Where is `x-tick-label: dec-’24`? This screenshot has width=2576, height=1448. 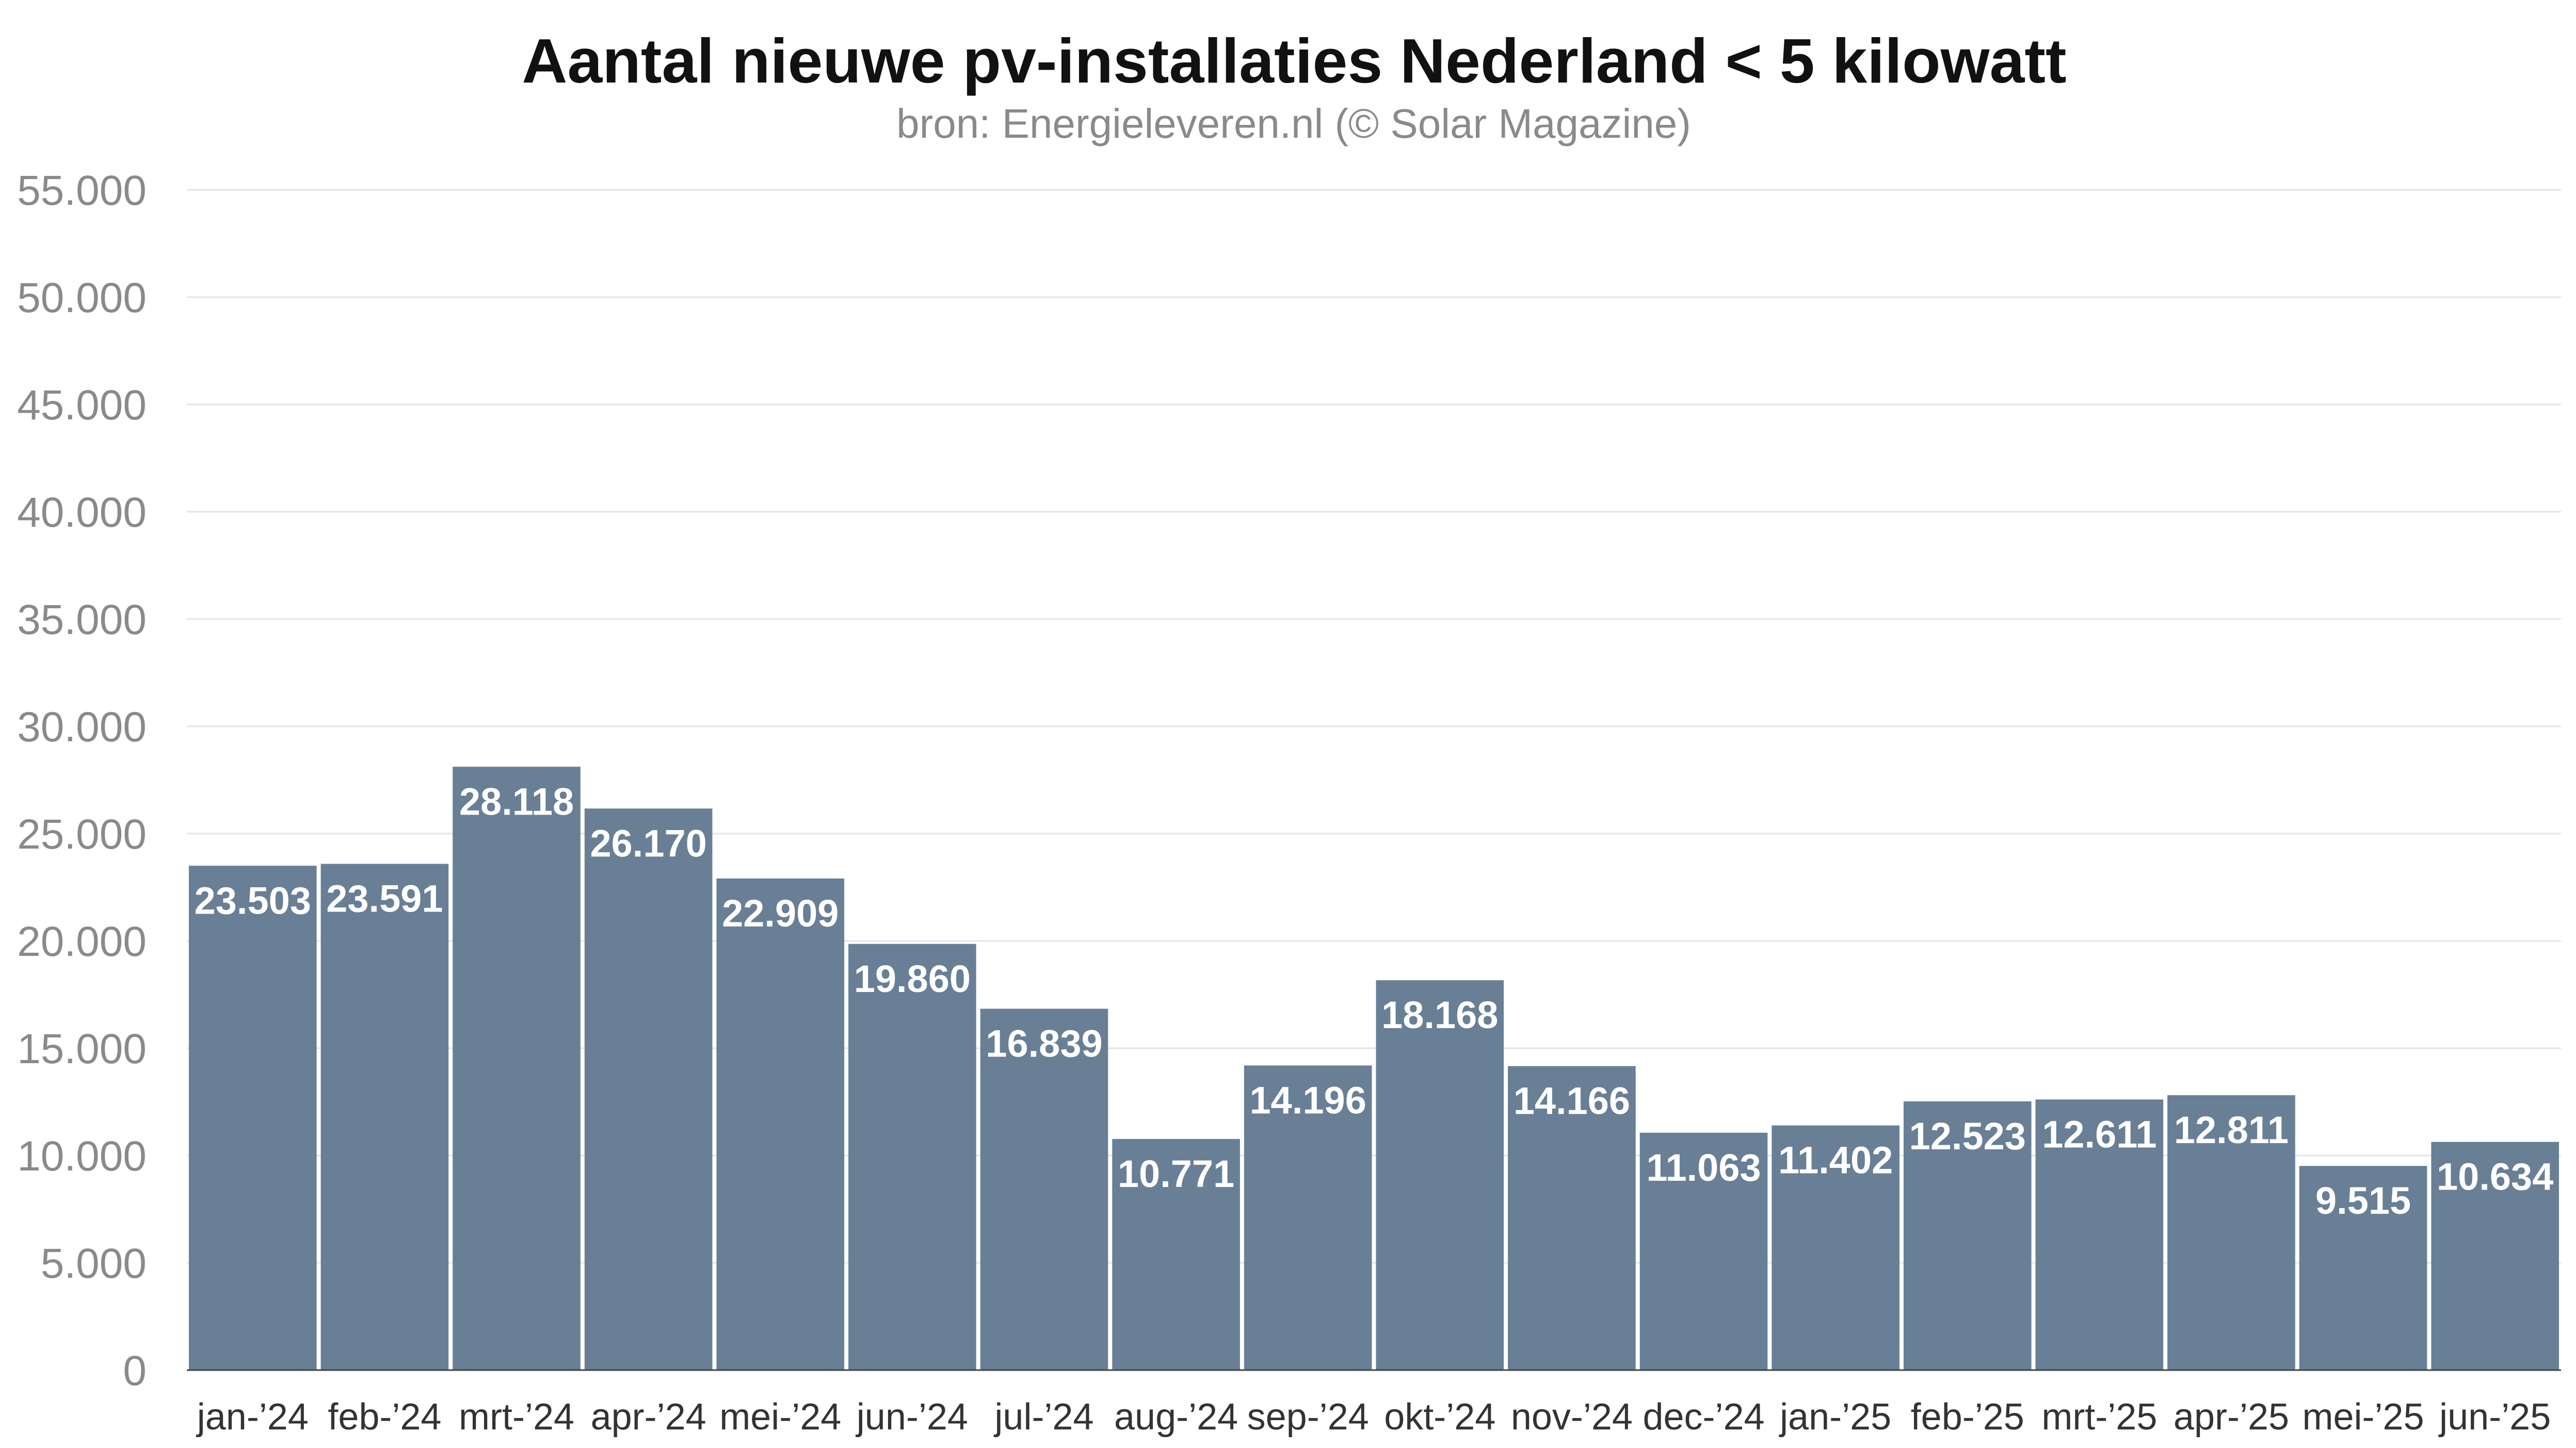
x-tick-label: dec-’24 is located at coordinates (1704, 1417).